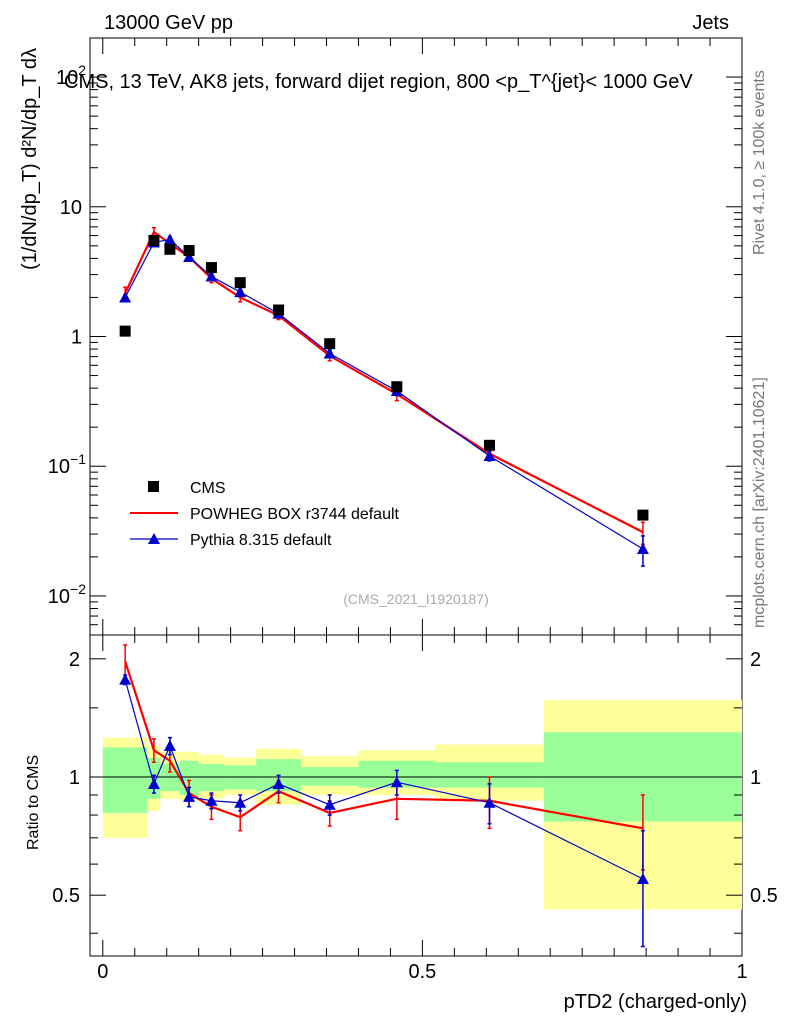 The image size is (786, 1024). I want to click on legend-marker-pythia, so click(154, 538).